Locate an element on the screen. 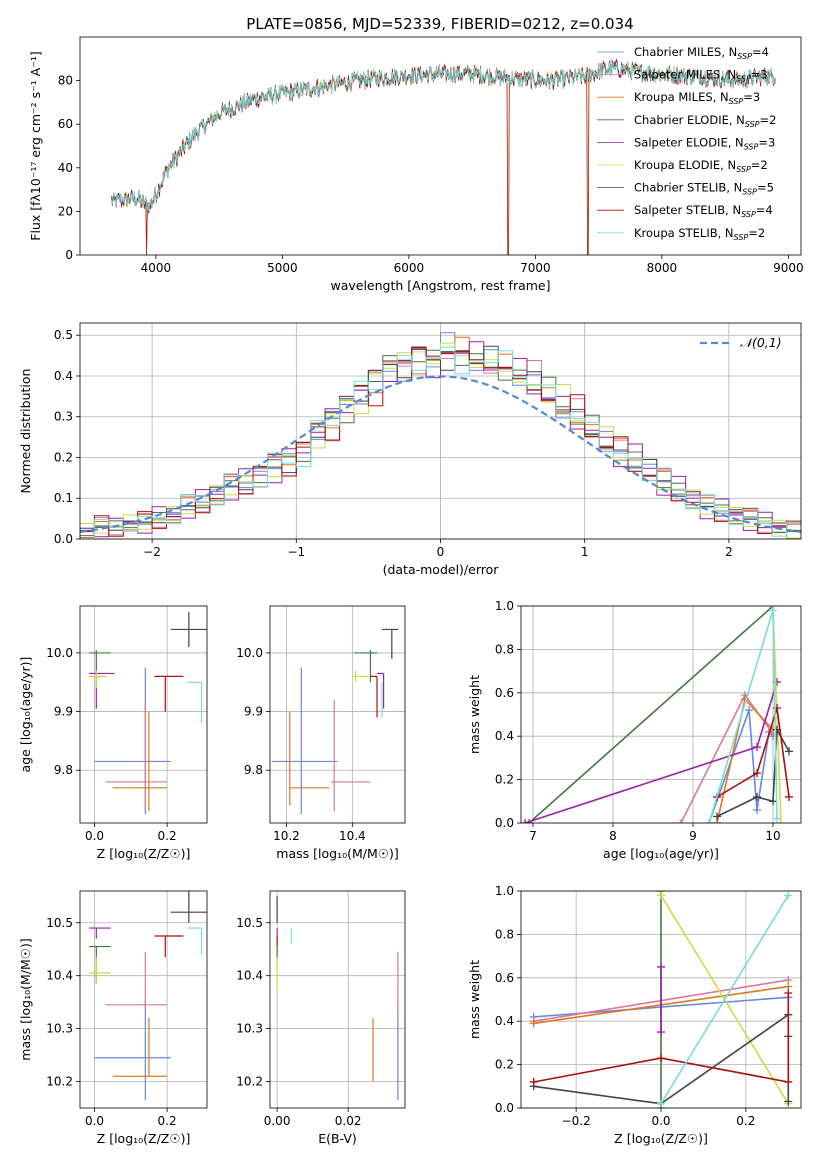 The width and height of the screenshot is (819, 1170). spectrum-line is located at coordinates (443, 135).